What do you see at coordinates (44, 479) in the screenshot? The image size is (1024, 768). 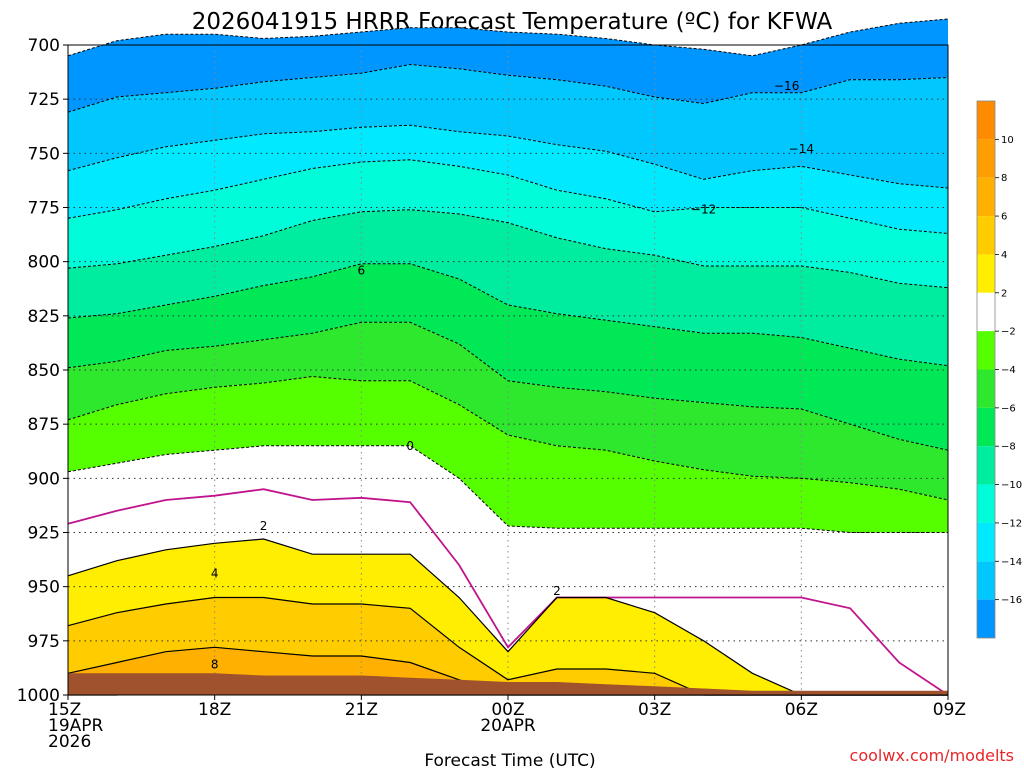 I see `y-tick-label: 900` at bounding box center [44, 479].